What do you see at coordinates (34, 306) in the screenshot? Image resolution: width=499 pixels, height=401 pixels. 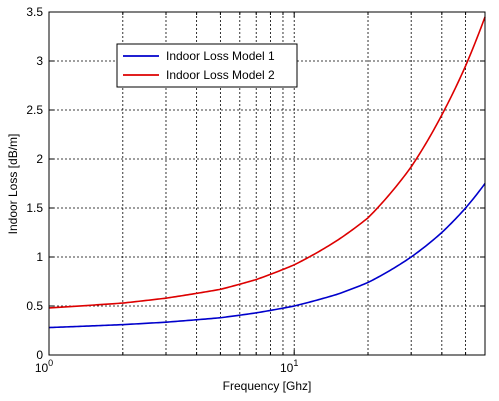 I see `y-tick-label: 0.5` at bounding box center [34, 306].